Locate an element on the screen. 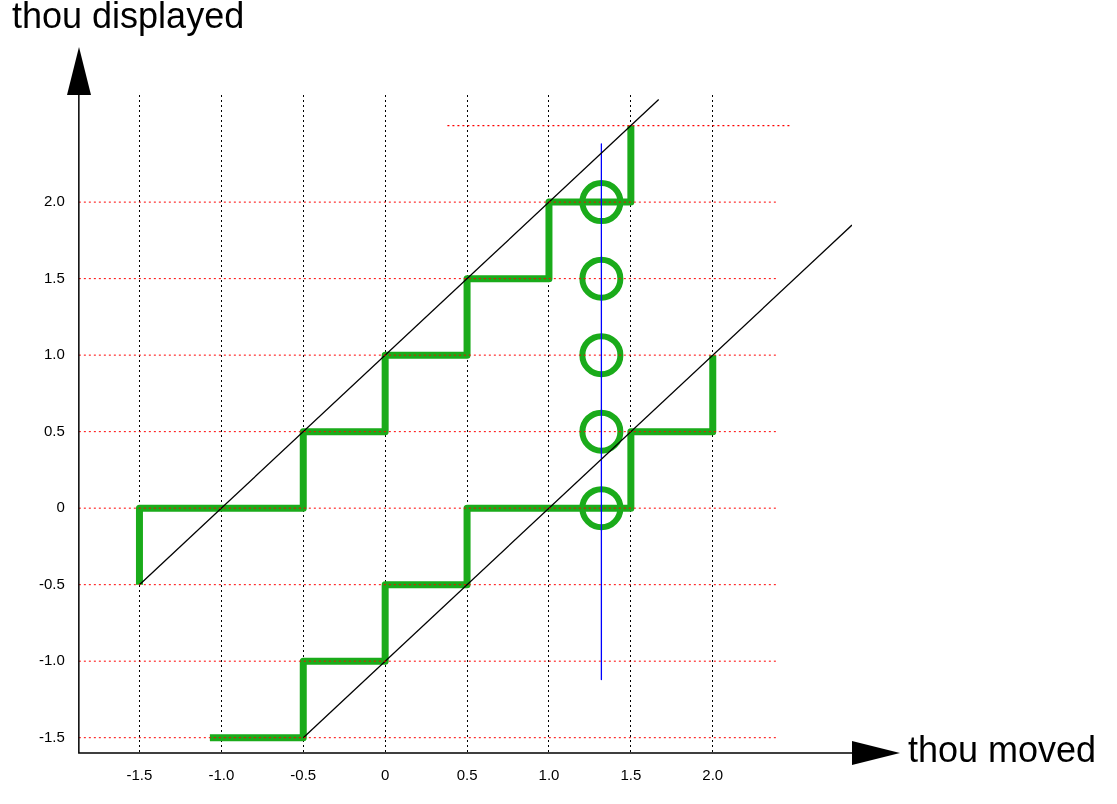 The width and height of the screenshot is (1117, 804). y-tick-label: 0.5 is located at coordinates (54, 430).